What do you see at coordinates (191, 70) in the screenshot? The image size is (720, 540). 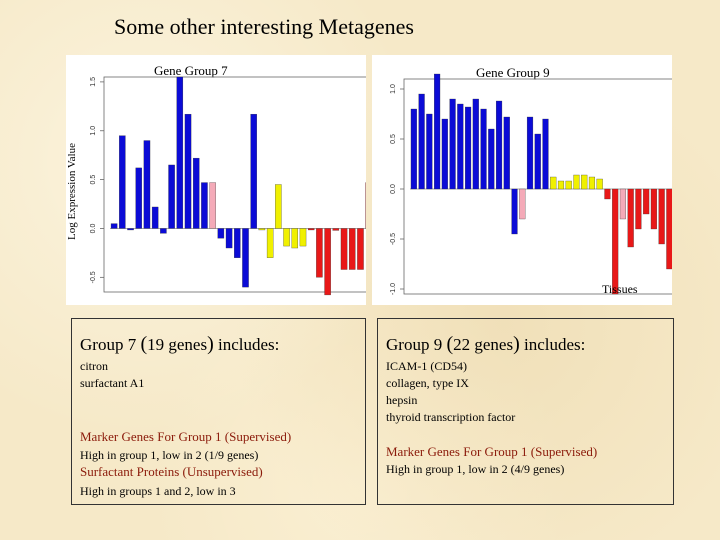 I see `chart-title: Gene Group 7` at bounding box center [191, 70].